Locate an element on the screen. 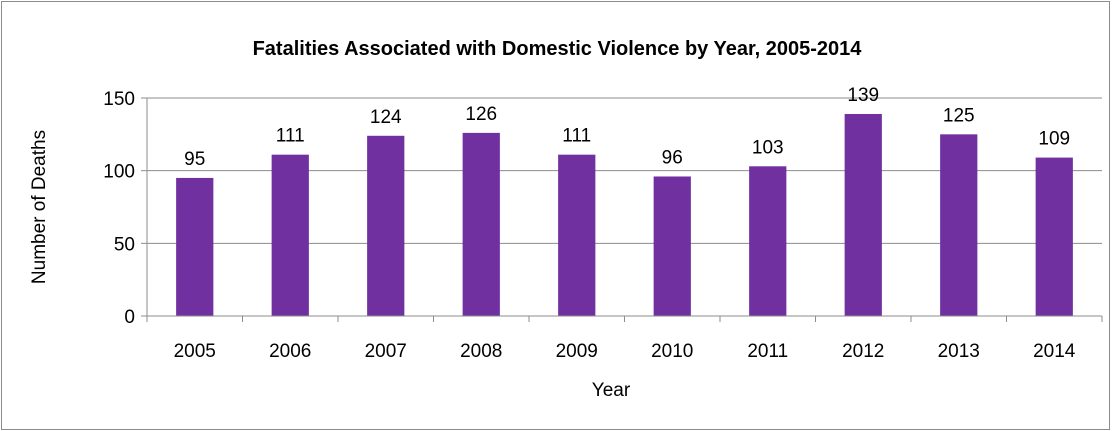 The width and height of the screenshot is (1112, 431). data-label: 139 is located at coordinates (863, 95).